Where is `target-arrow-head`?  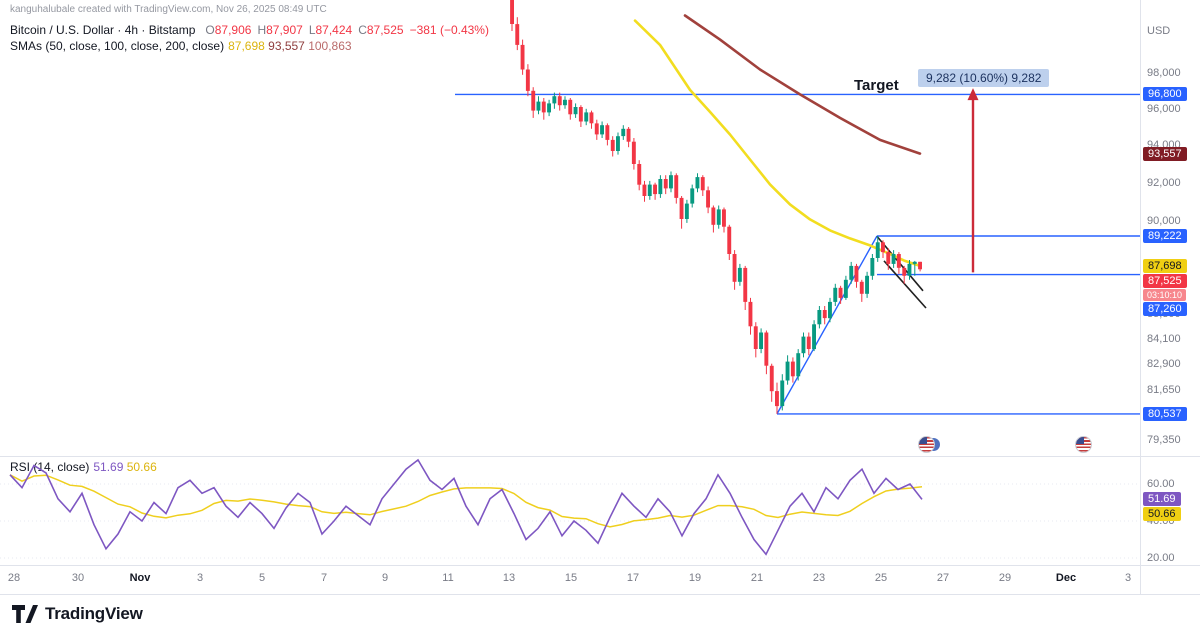
target-arrow-head is located at coordinates (973, 94).